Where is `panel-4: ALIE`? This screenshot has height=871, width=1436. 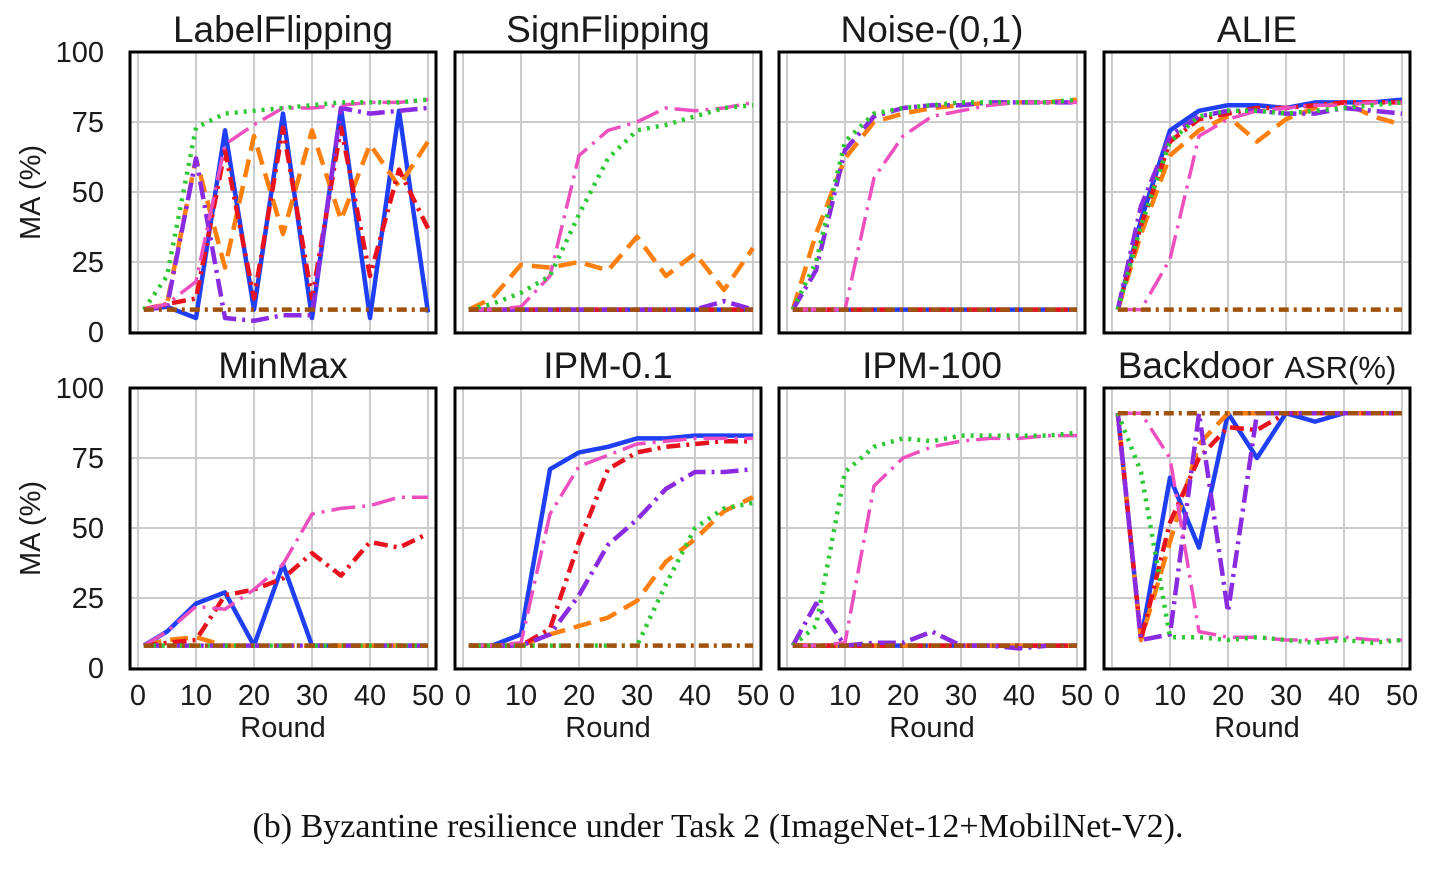
panel-4: ALIE is located at coordinates (1257, 172).